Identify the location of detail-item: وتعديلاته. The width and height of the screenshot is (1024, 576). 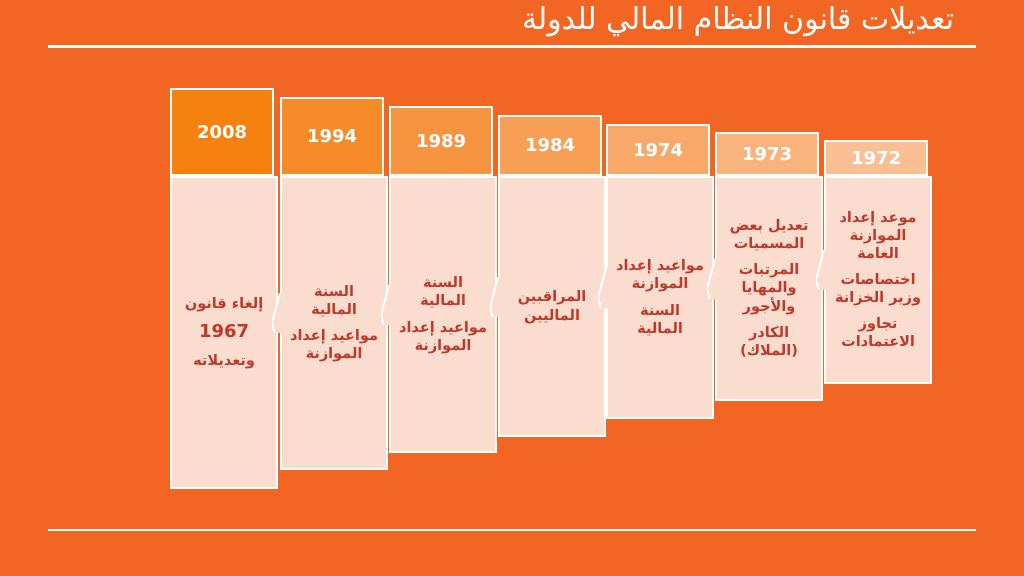
(224, 360).